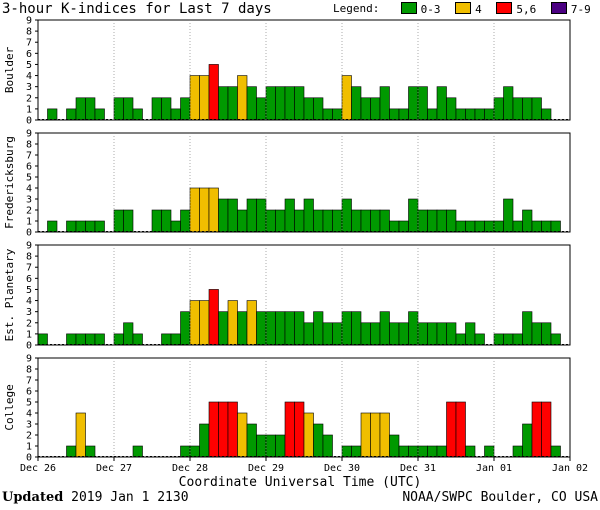  I want to click on y-tick-label: 2, so click(29, 436).